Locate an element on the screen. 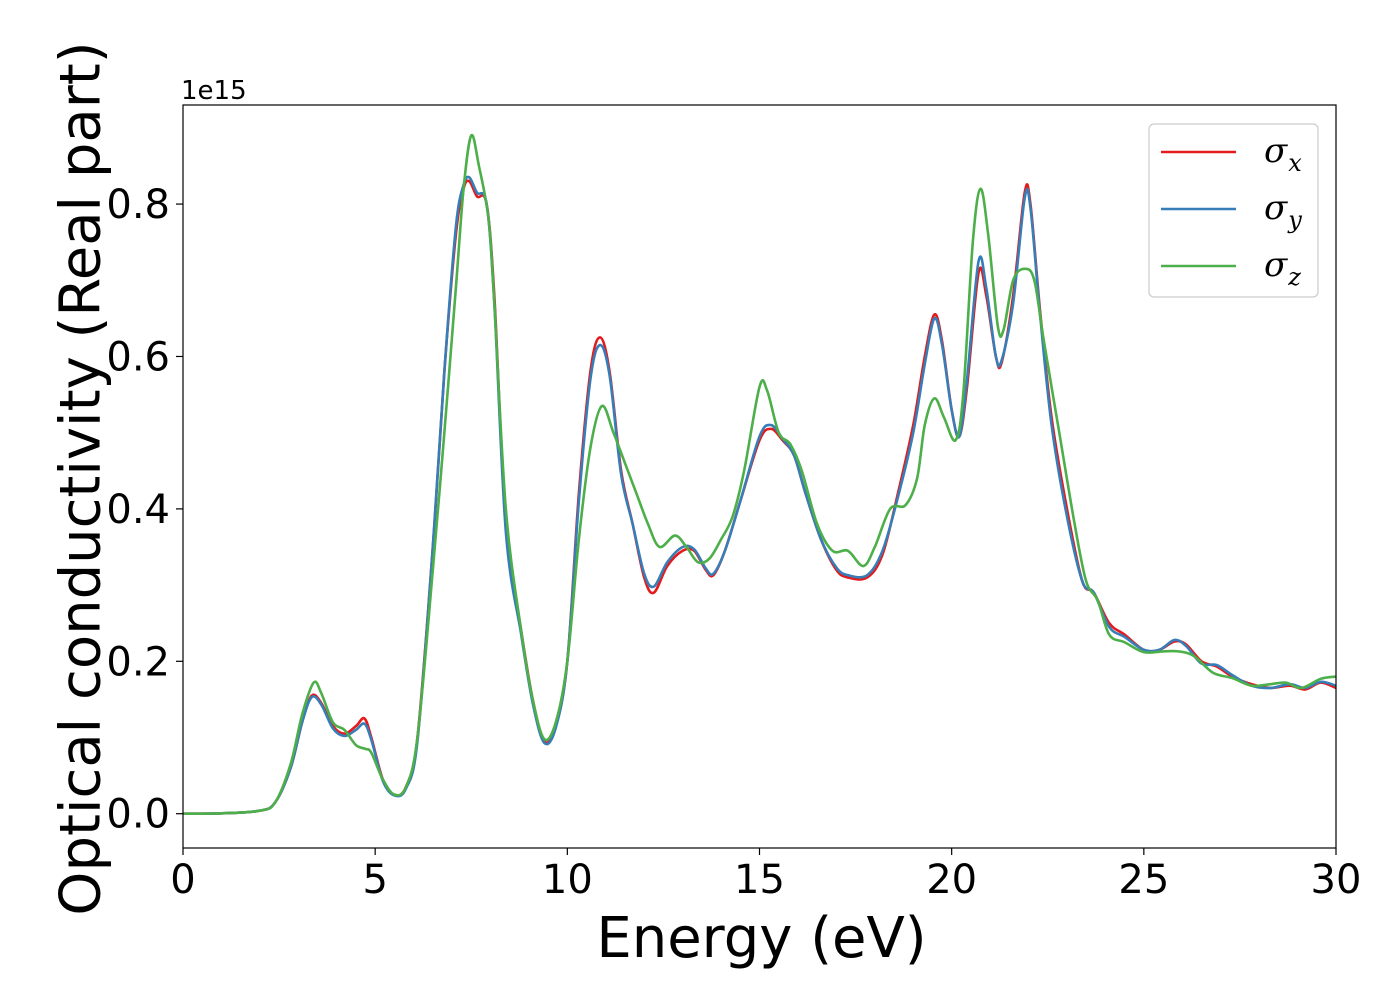 This screenshot has height=1000, width=1400. x-tick-label: 0 is located at coordinates (182, 880).